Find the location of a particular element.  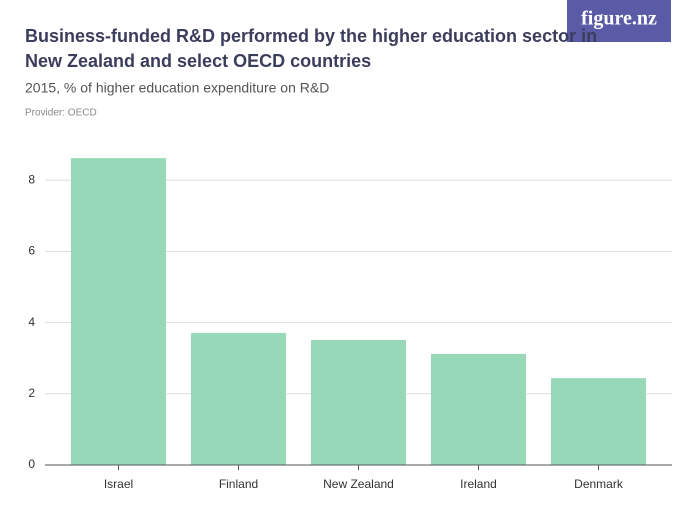

x-tick-label: Ireland is located at coordinates (478, 484).